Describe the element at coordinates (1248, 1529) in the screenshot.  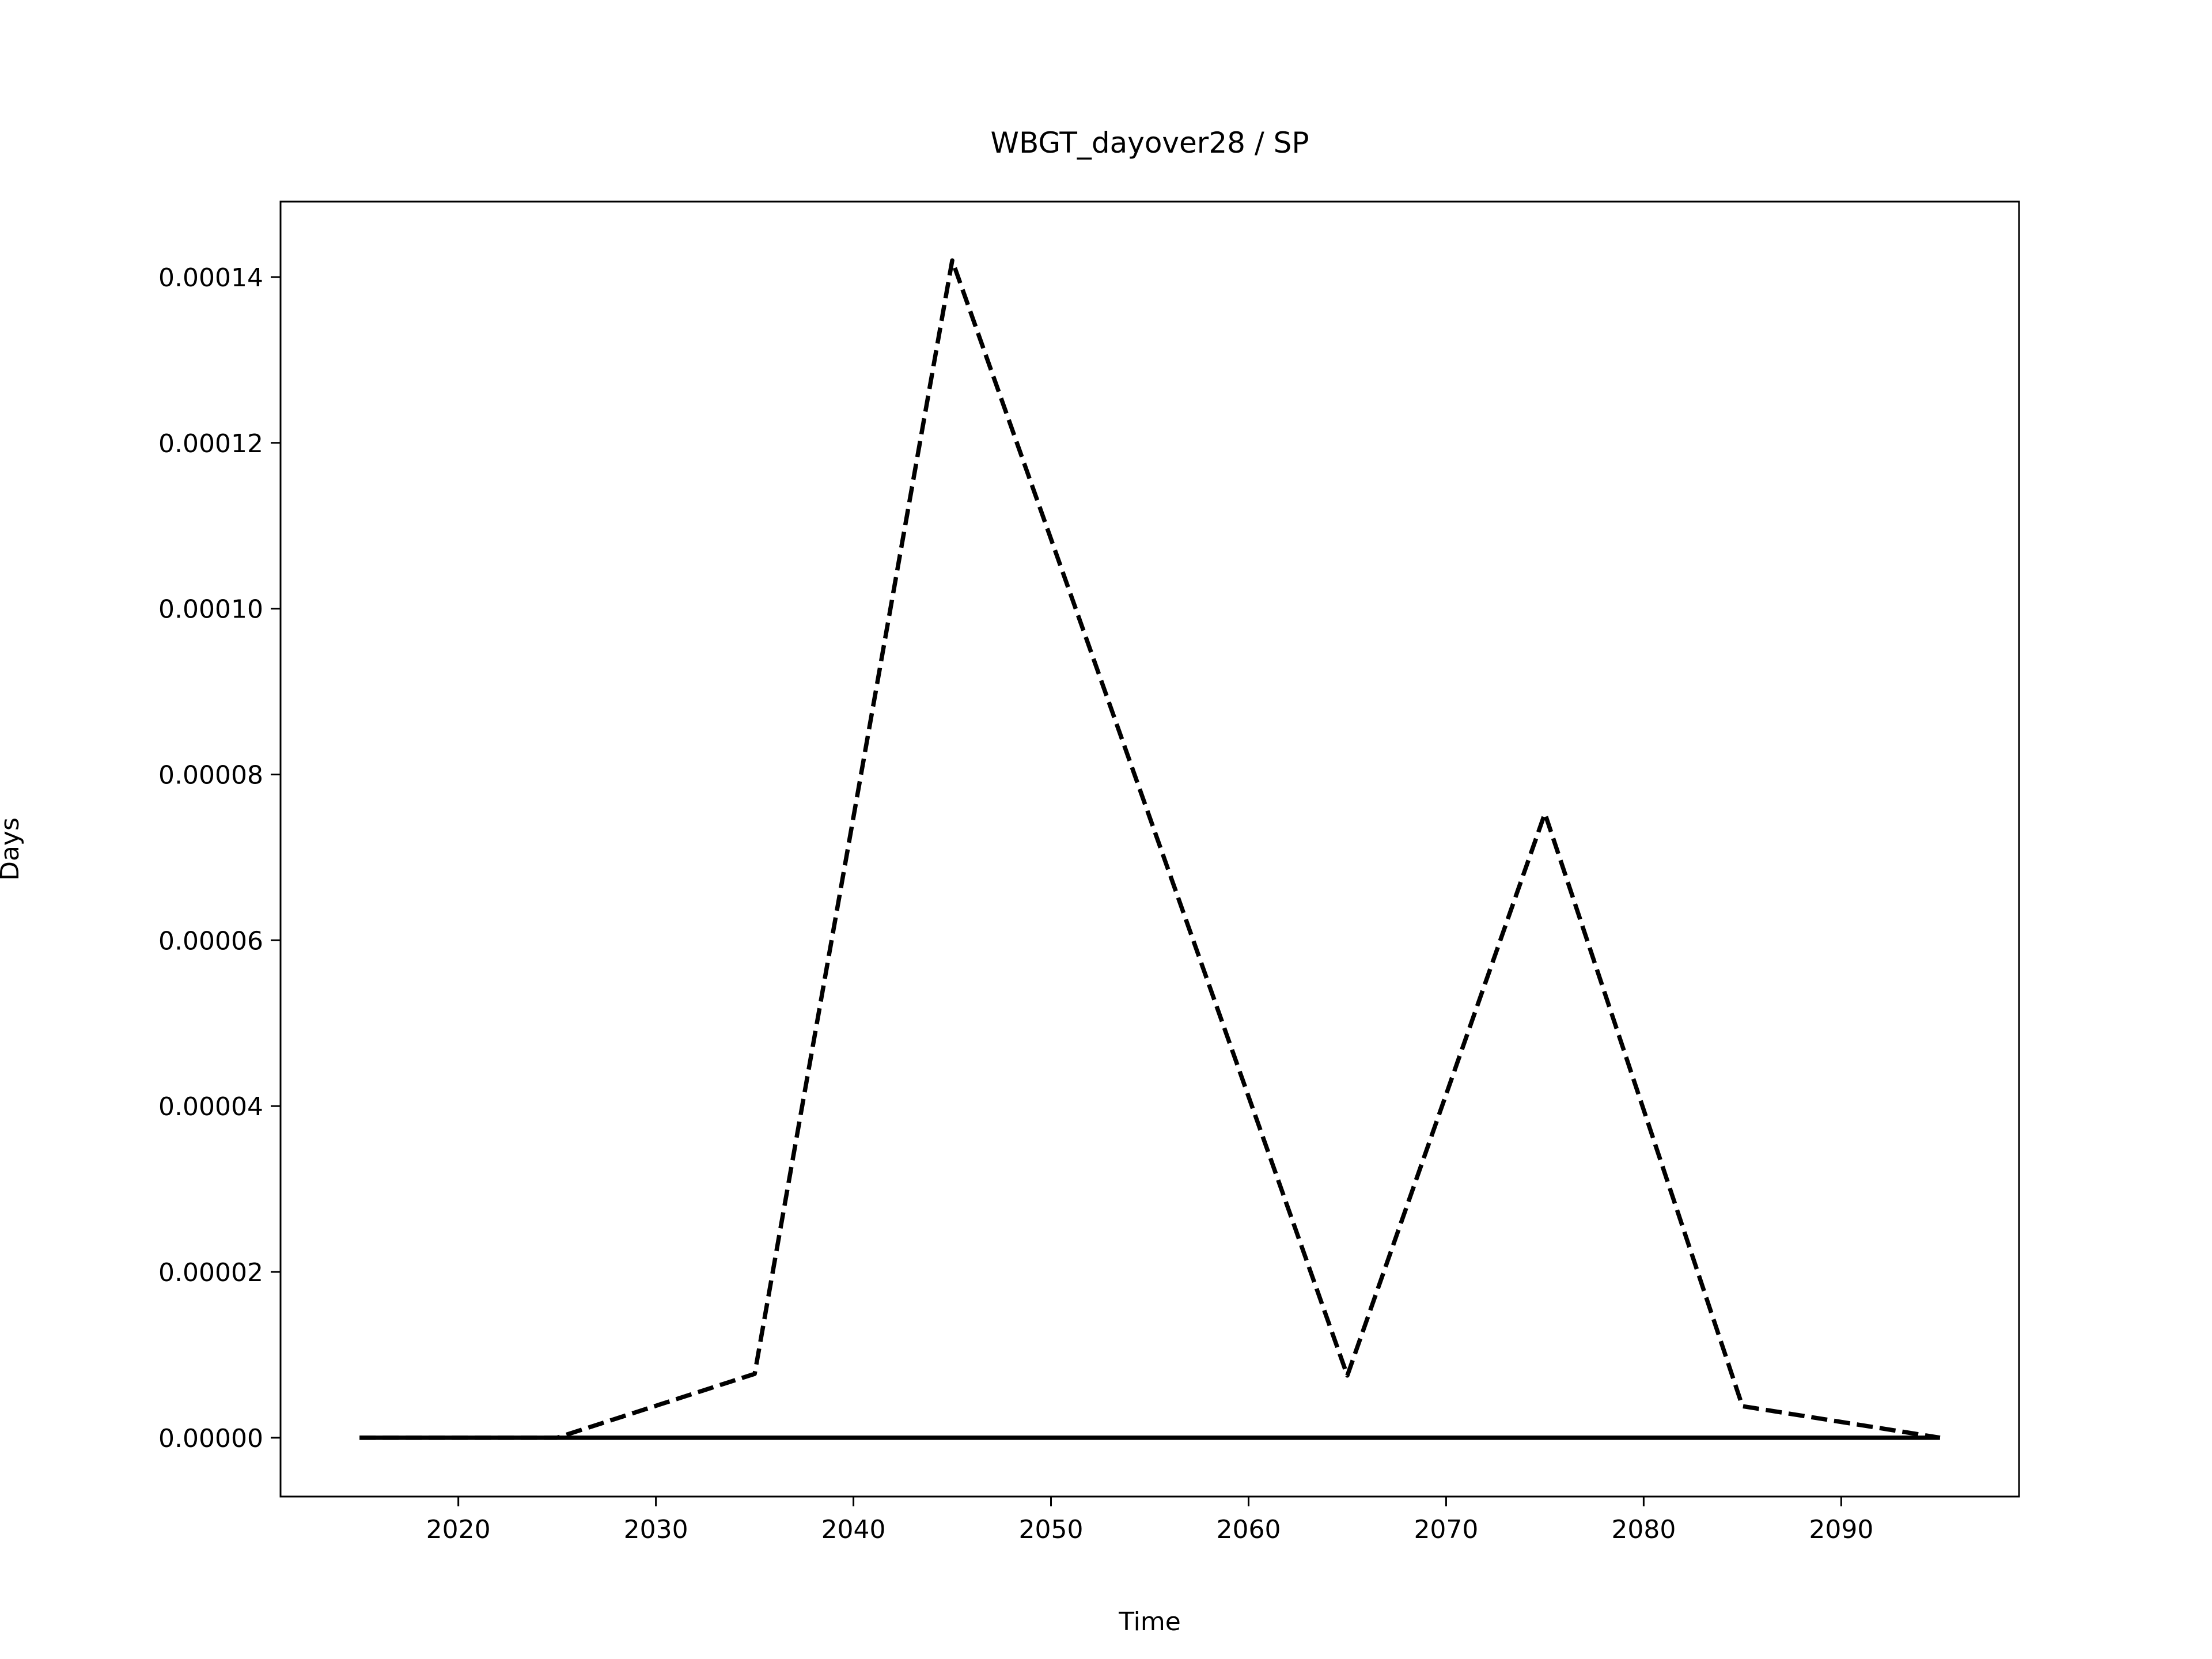
I see `x-tick-label: 2060` at that location.